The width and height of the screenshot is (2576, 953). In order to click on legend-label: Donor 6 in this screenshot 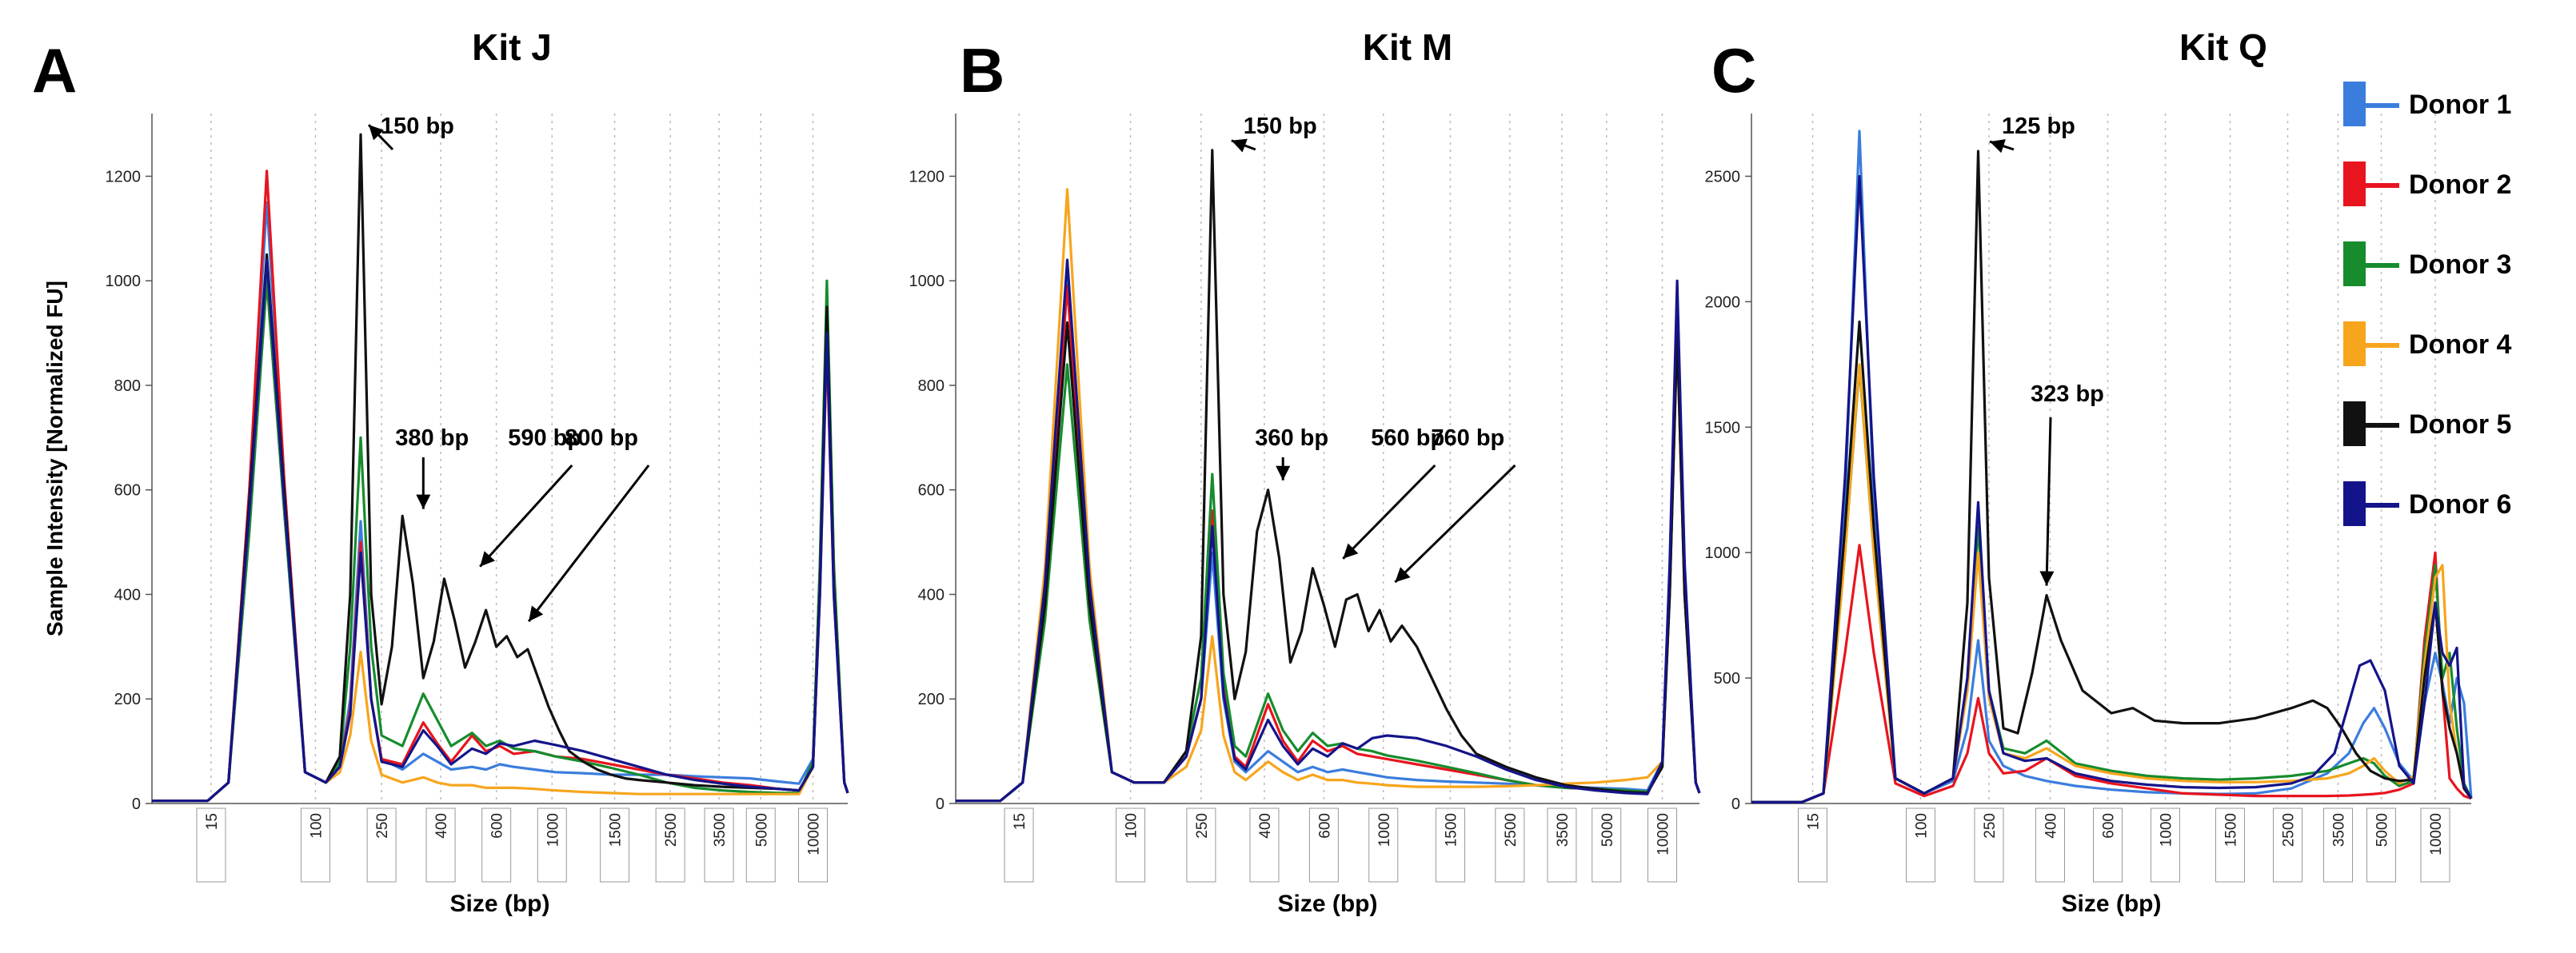, I will do `click(2460, 504)`.